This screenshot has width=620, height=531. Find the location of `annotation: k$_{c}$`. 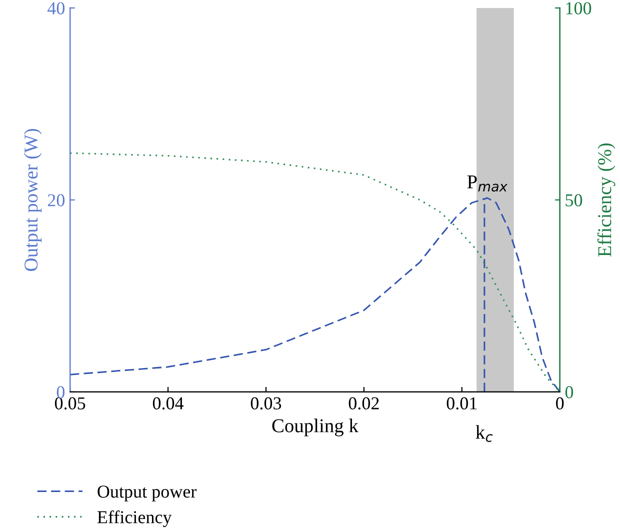

annotation: k$_{c}$ is located at coordinates (484, 433).